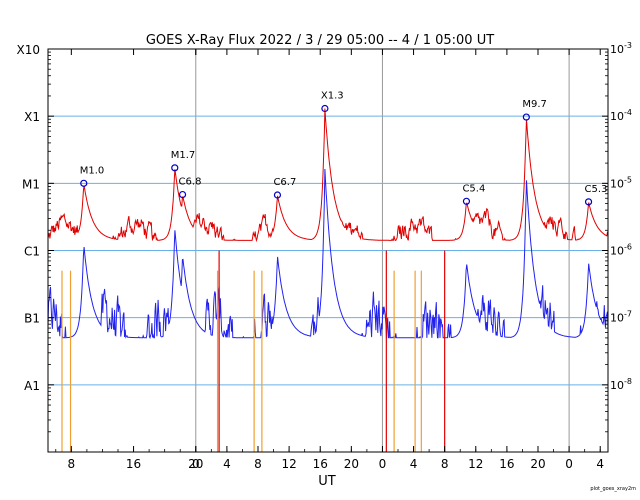  I want to click on y-axis-left-label: X10, so click(29, 50).